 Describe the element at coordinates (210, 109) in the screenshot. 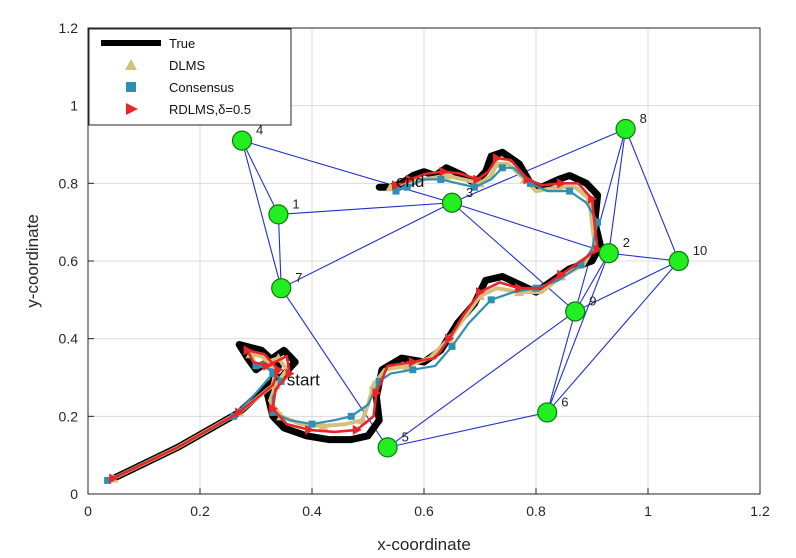

I see `legend-label: RDLMS,δ=0.5` at that location.